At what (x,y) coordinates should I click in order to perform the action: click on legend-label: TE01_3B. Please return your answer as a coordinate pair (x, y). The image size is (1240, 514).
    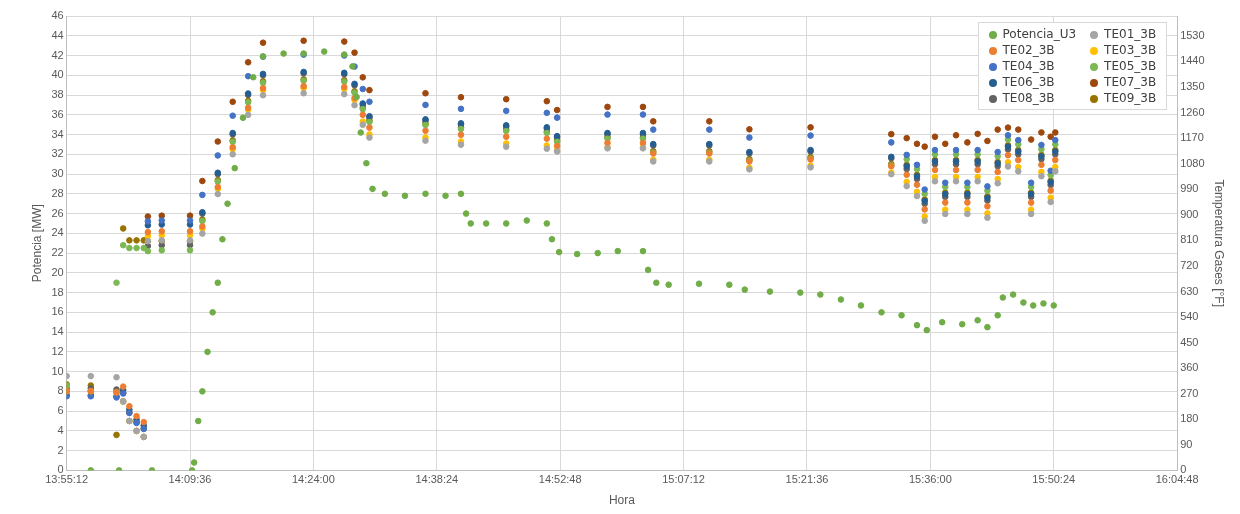
    Looking at the image, I should click on (1130, 34).